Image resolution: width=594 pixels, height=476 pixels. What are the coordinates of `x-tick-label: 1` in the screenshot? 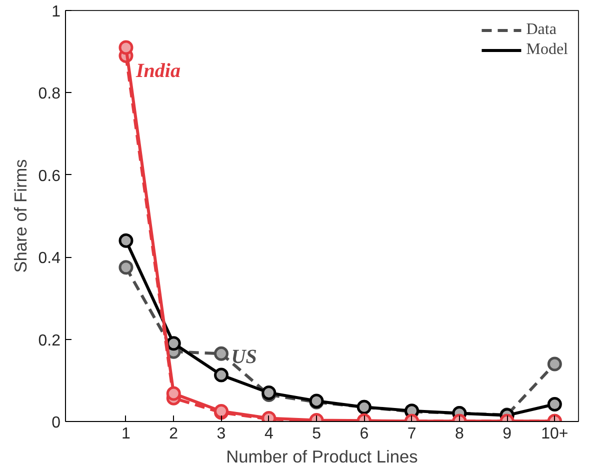 It's located at (126, 434).